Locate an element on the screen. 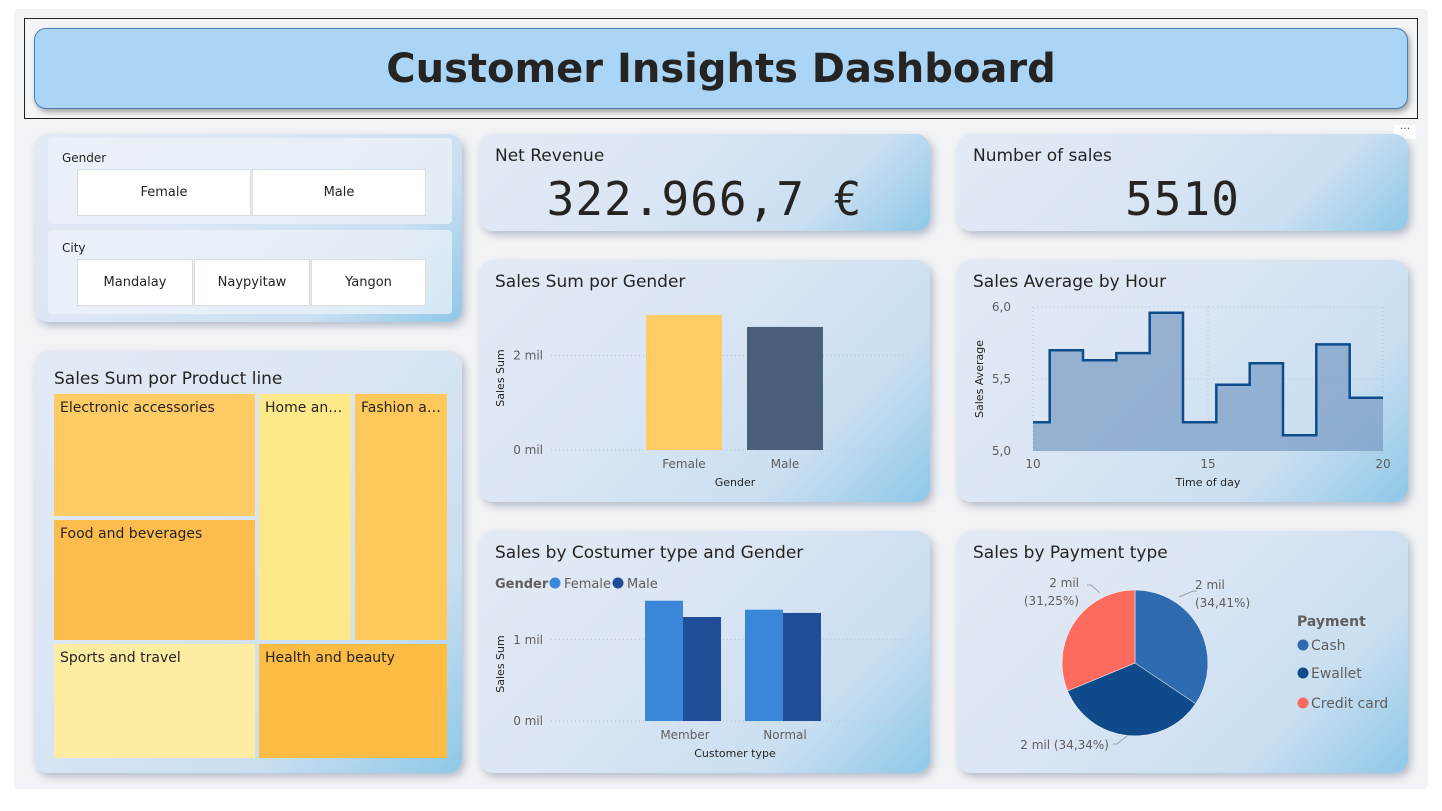 The height and width of the screenshot is (811, 1442). gender-option-male: Male is located at coordinates (339, 192).